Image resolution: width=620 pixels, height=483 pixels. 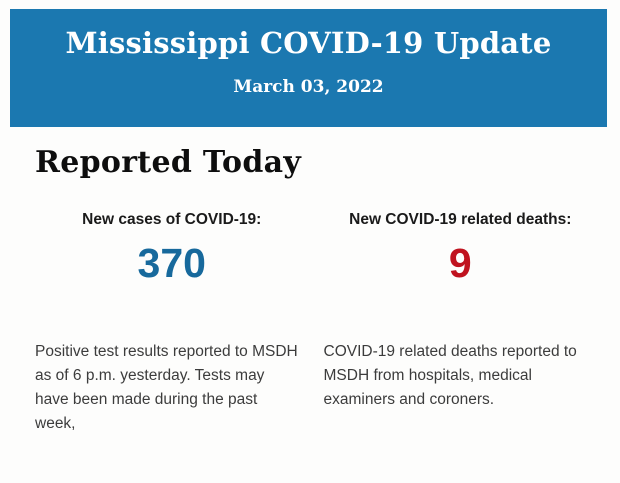 I want to click on new-deaths-label: New COVID-19 related deaths:, so click(x=460, y=219).